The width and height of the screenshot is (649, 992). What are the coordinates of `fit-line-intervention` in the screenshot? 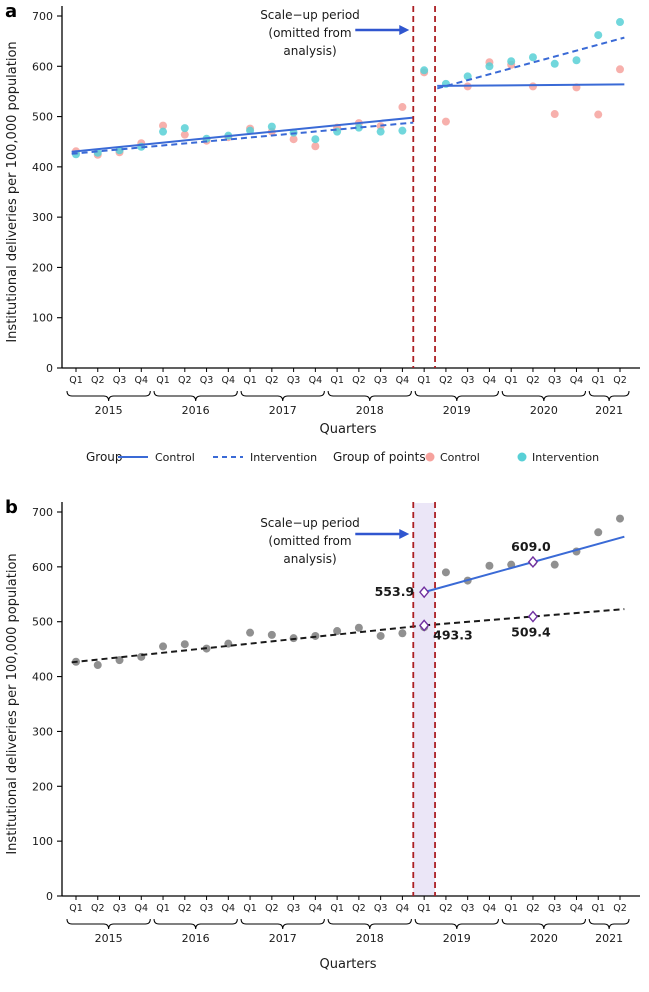 It's located at (524, 564).